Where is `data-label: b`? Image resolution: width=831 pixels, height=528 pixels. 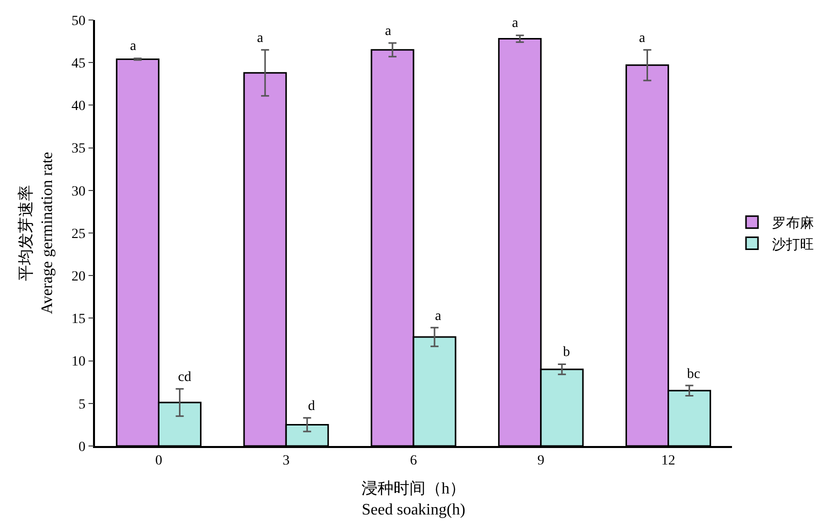
data-label: b is located at coordinates (566, 352).